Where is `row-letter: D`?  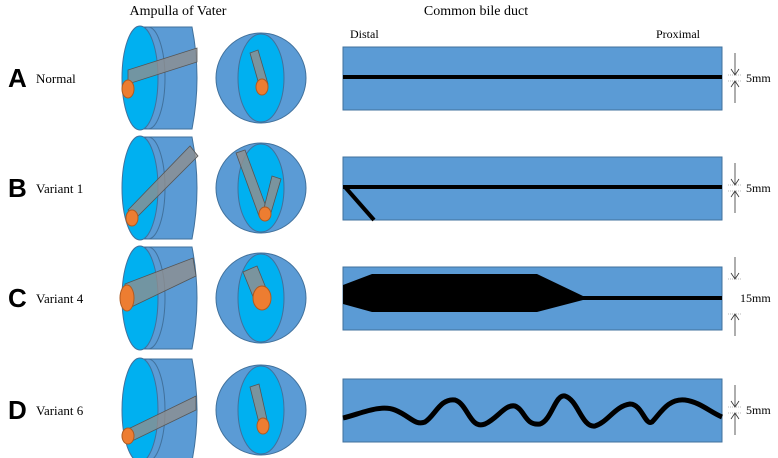 row-letter: D is located at coordinates (17, 410).